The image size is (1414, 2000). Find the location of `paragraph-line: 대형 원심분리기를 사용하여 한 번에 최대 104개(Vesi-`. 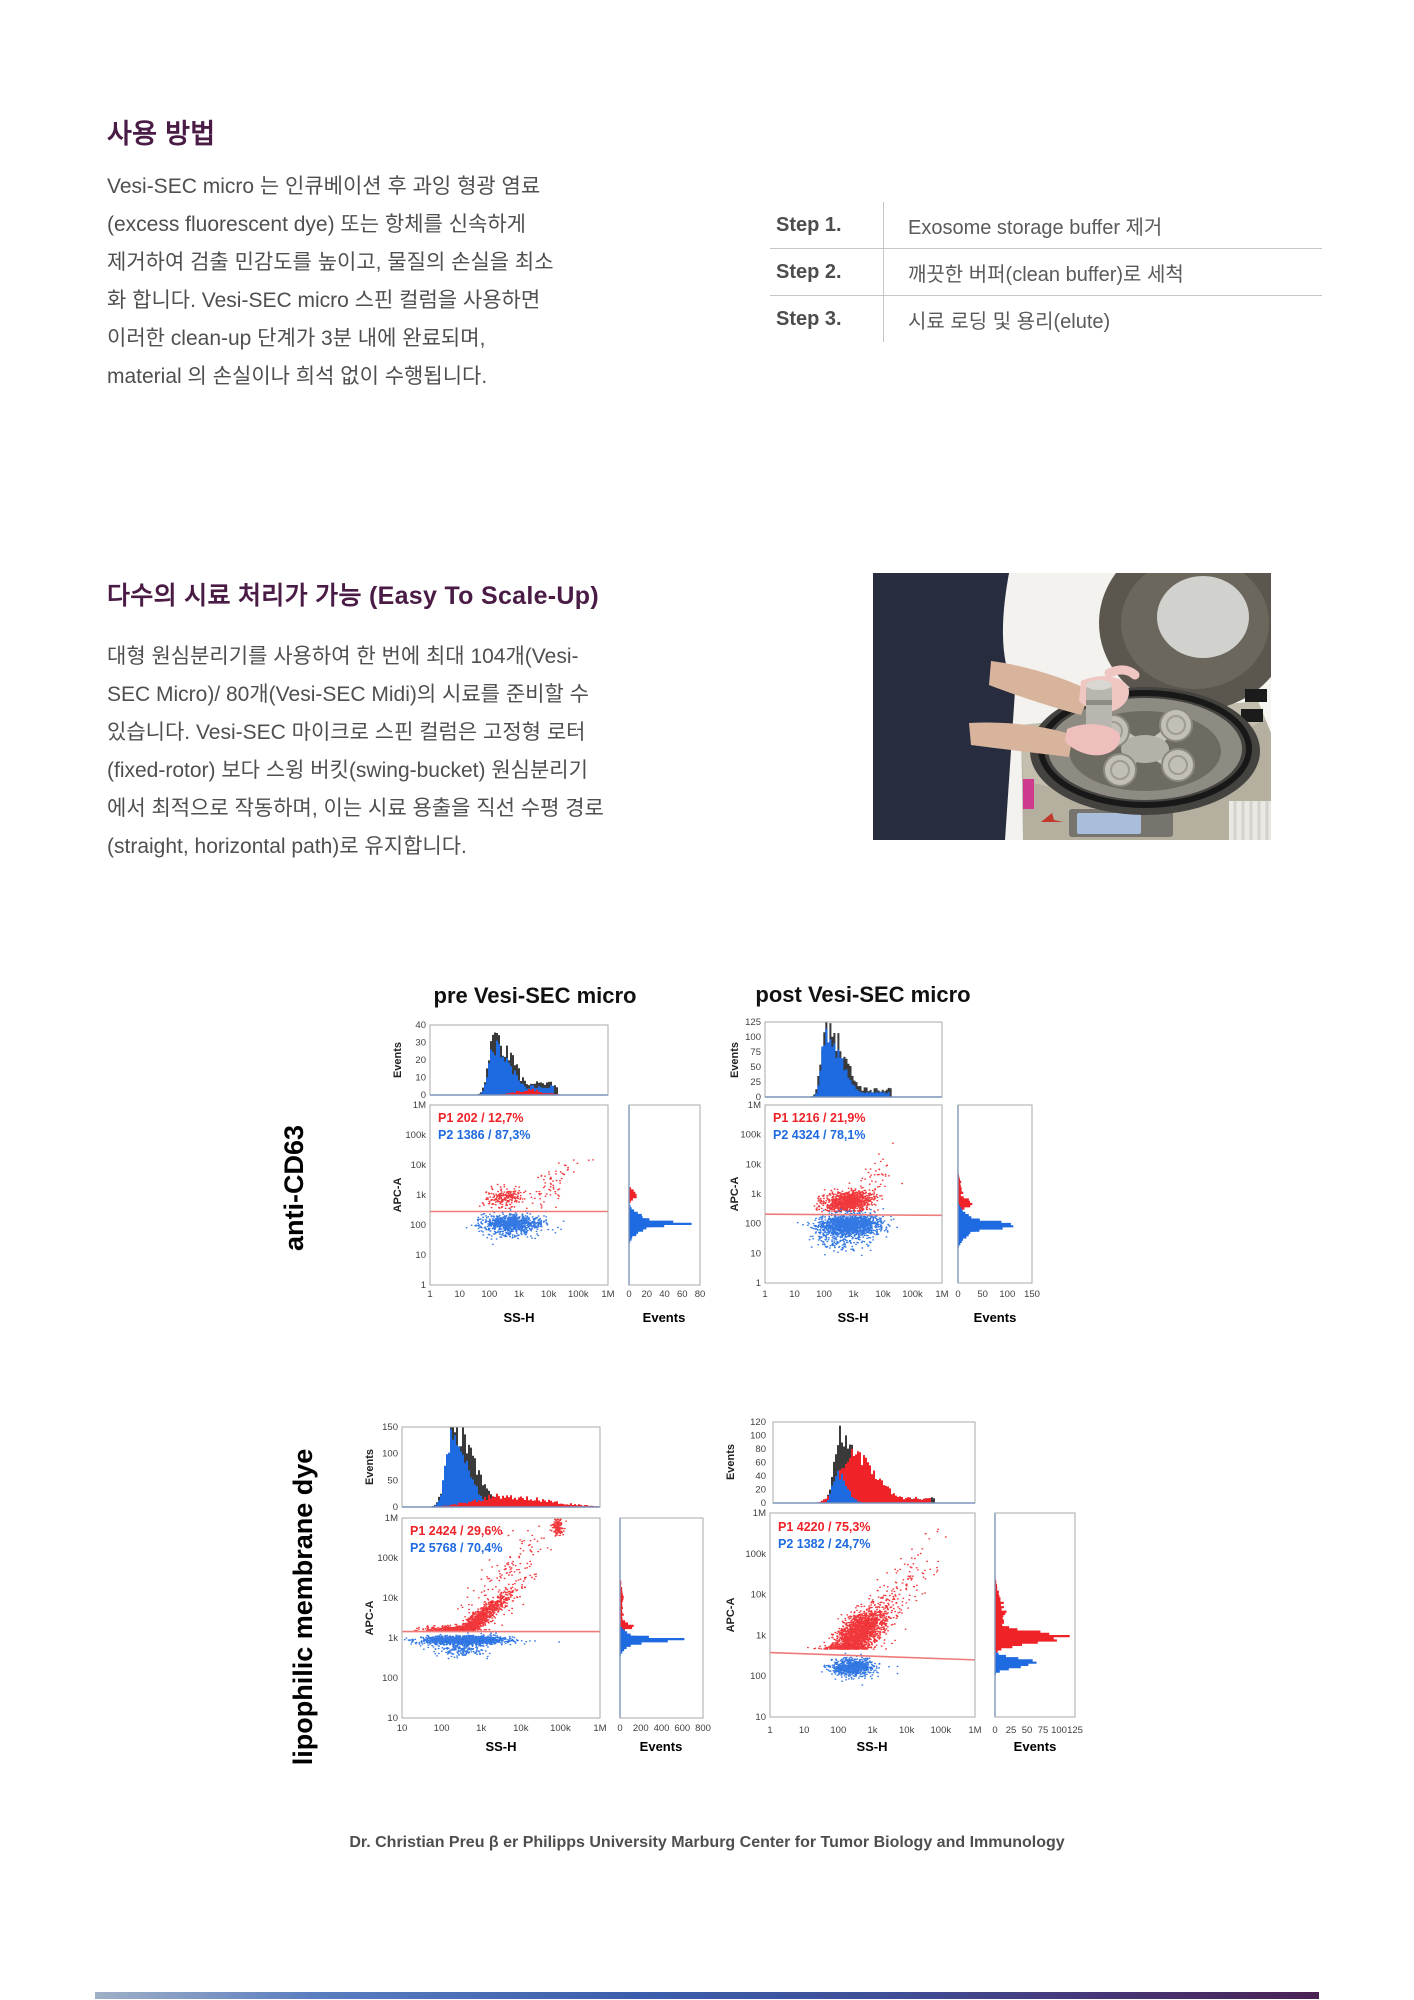

paragraph-line: 대형 원심분리기를 사용하여 한 번에 최대 104개(Vesi- is located at coordinates (343, 656).